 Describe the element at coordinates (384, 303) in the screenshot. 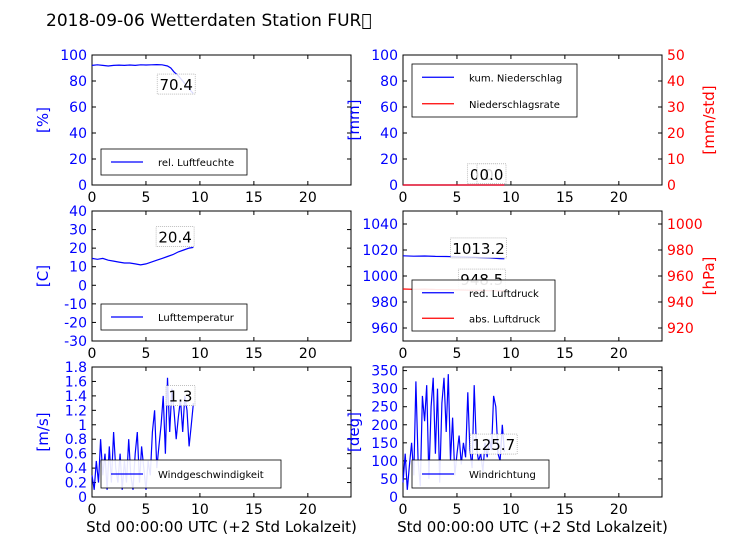

I see `y-tick-label: 980` at that location.